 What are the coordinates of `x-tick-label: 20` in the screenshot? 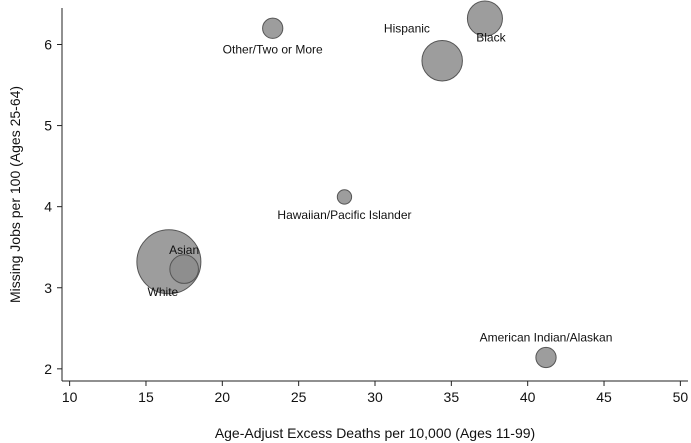 It's located at (223, 397).